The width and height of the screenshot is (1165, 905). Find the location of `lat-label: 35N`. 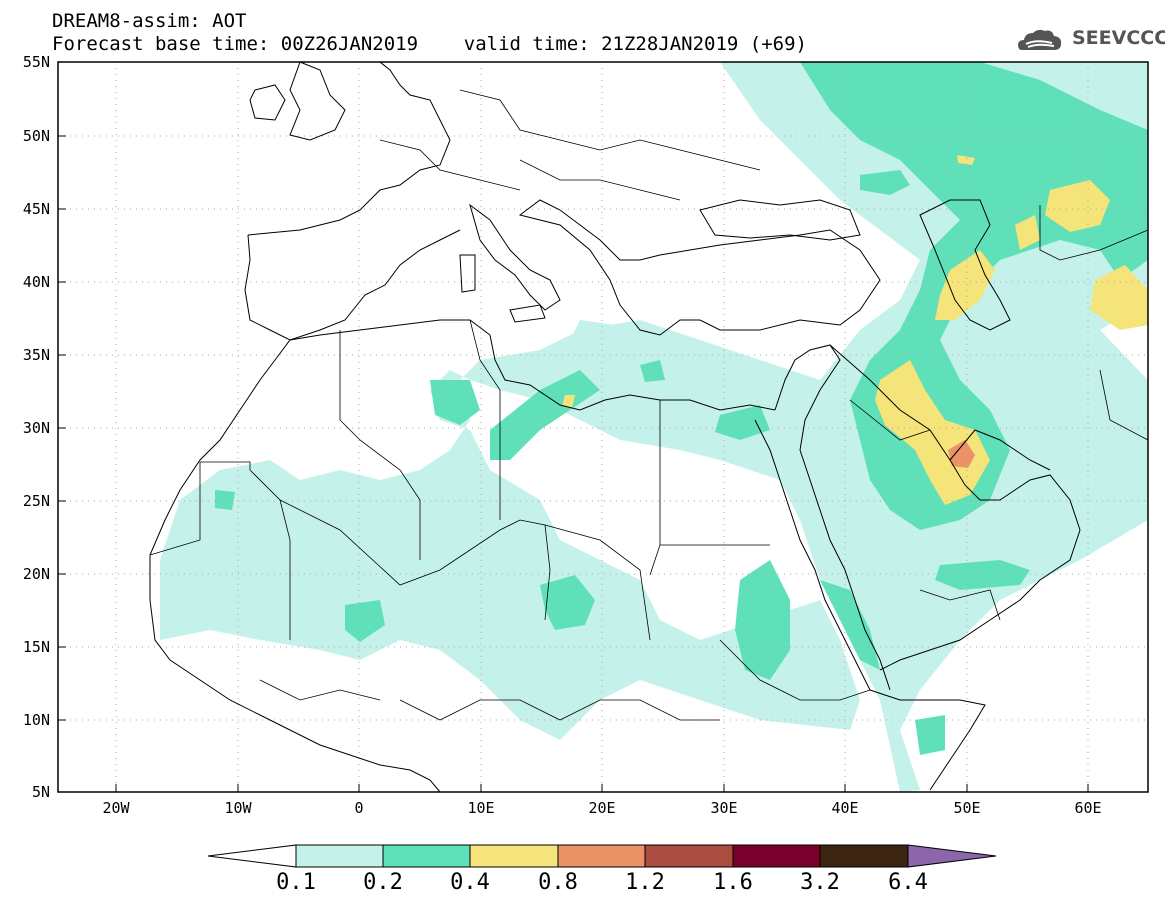

lat-label: 35N is located at coordinates (36, 355).